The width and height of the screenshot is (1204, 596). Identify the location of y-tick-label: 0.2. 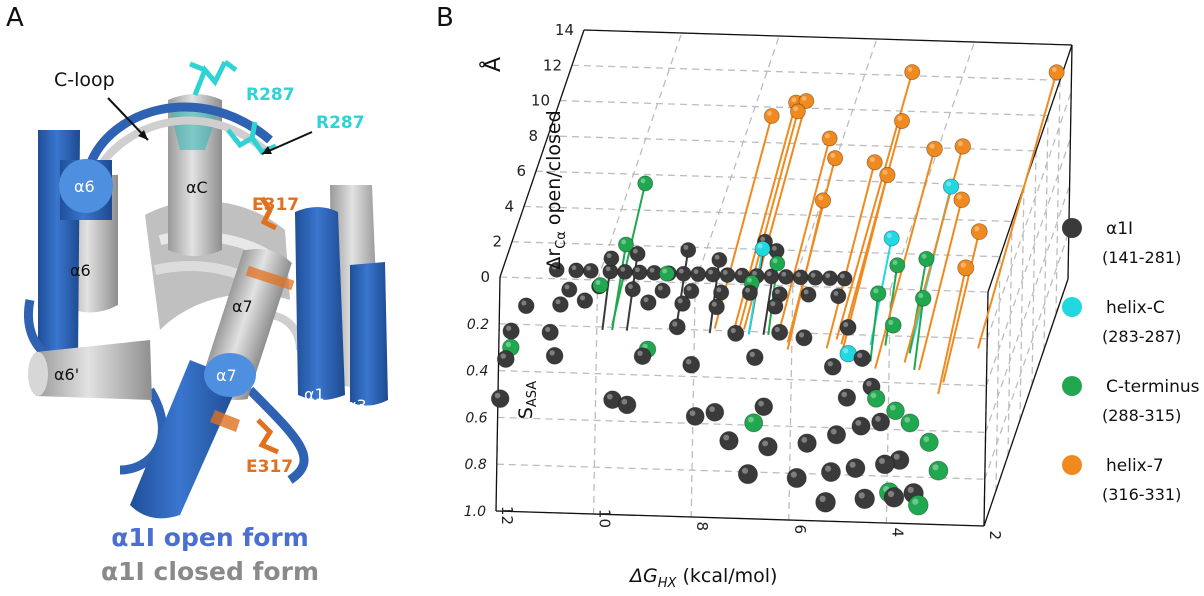
(478, 325).